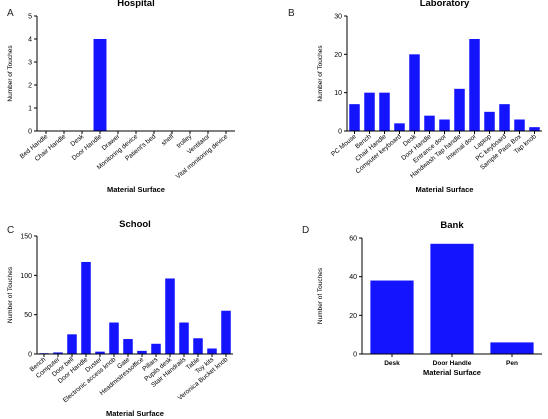  What do you see at coordinates (114, 338) in the screenshot?
I see `bar-electronic-access-knob` at bounding box center [114, 338].